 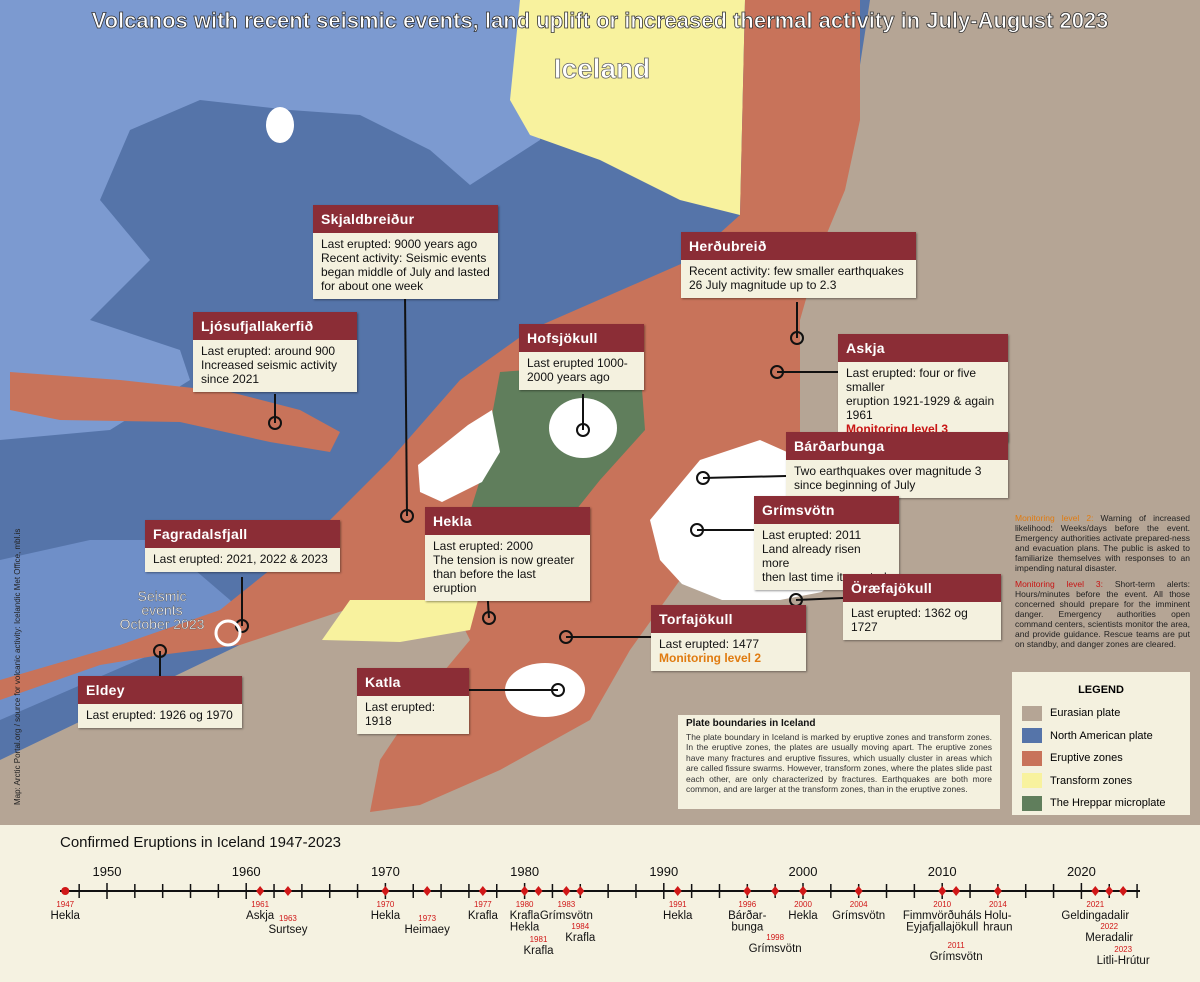 I want to click on legend-title: LEGEND, so click(x=1101, y=690).